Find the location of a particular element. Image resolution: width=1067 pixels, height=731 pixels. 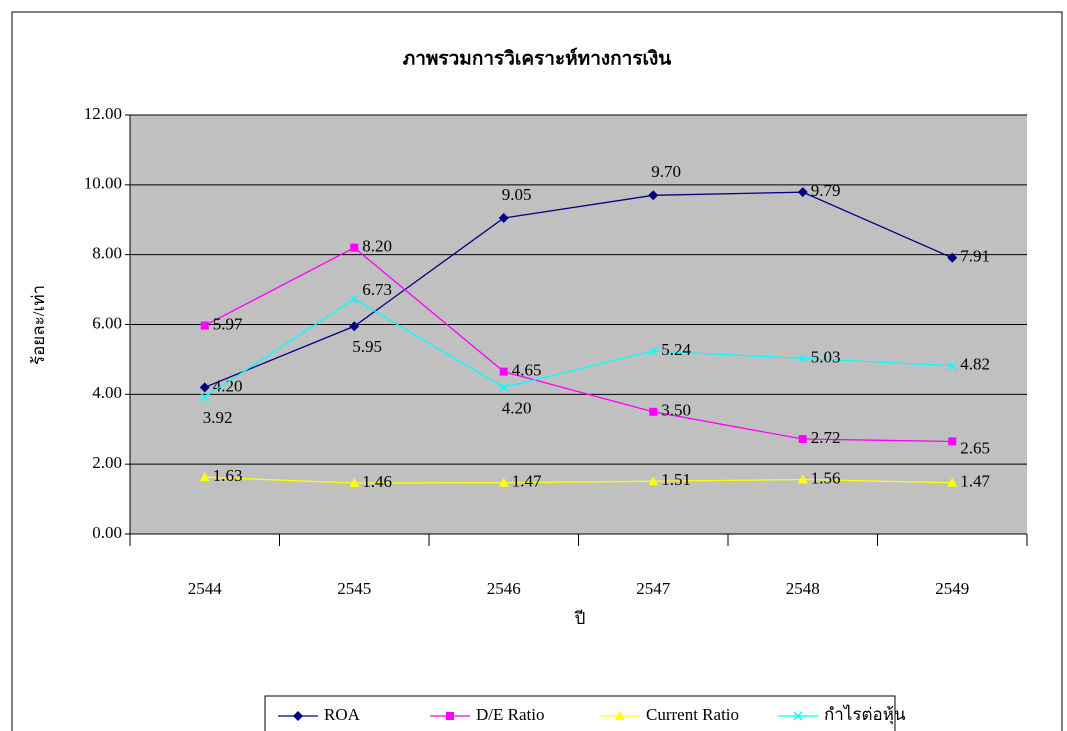

chart-title: ภาพรวมการวิเคราะห์ทางการเงิน is located at coordinates (537, 58).